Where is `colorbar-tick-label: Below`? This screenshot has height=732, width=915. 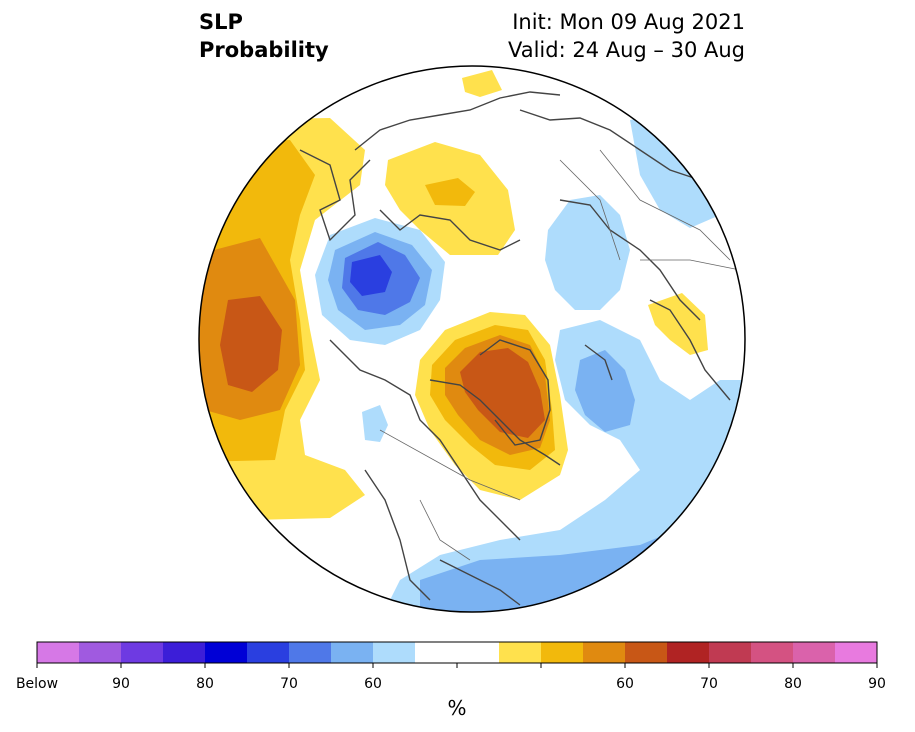
colorbar-tick-label: Below is located at coordinates (37, 684).